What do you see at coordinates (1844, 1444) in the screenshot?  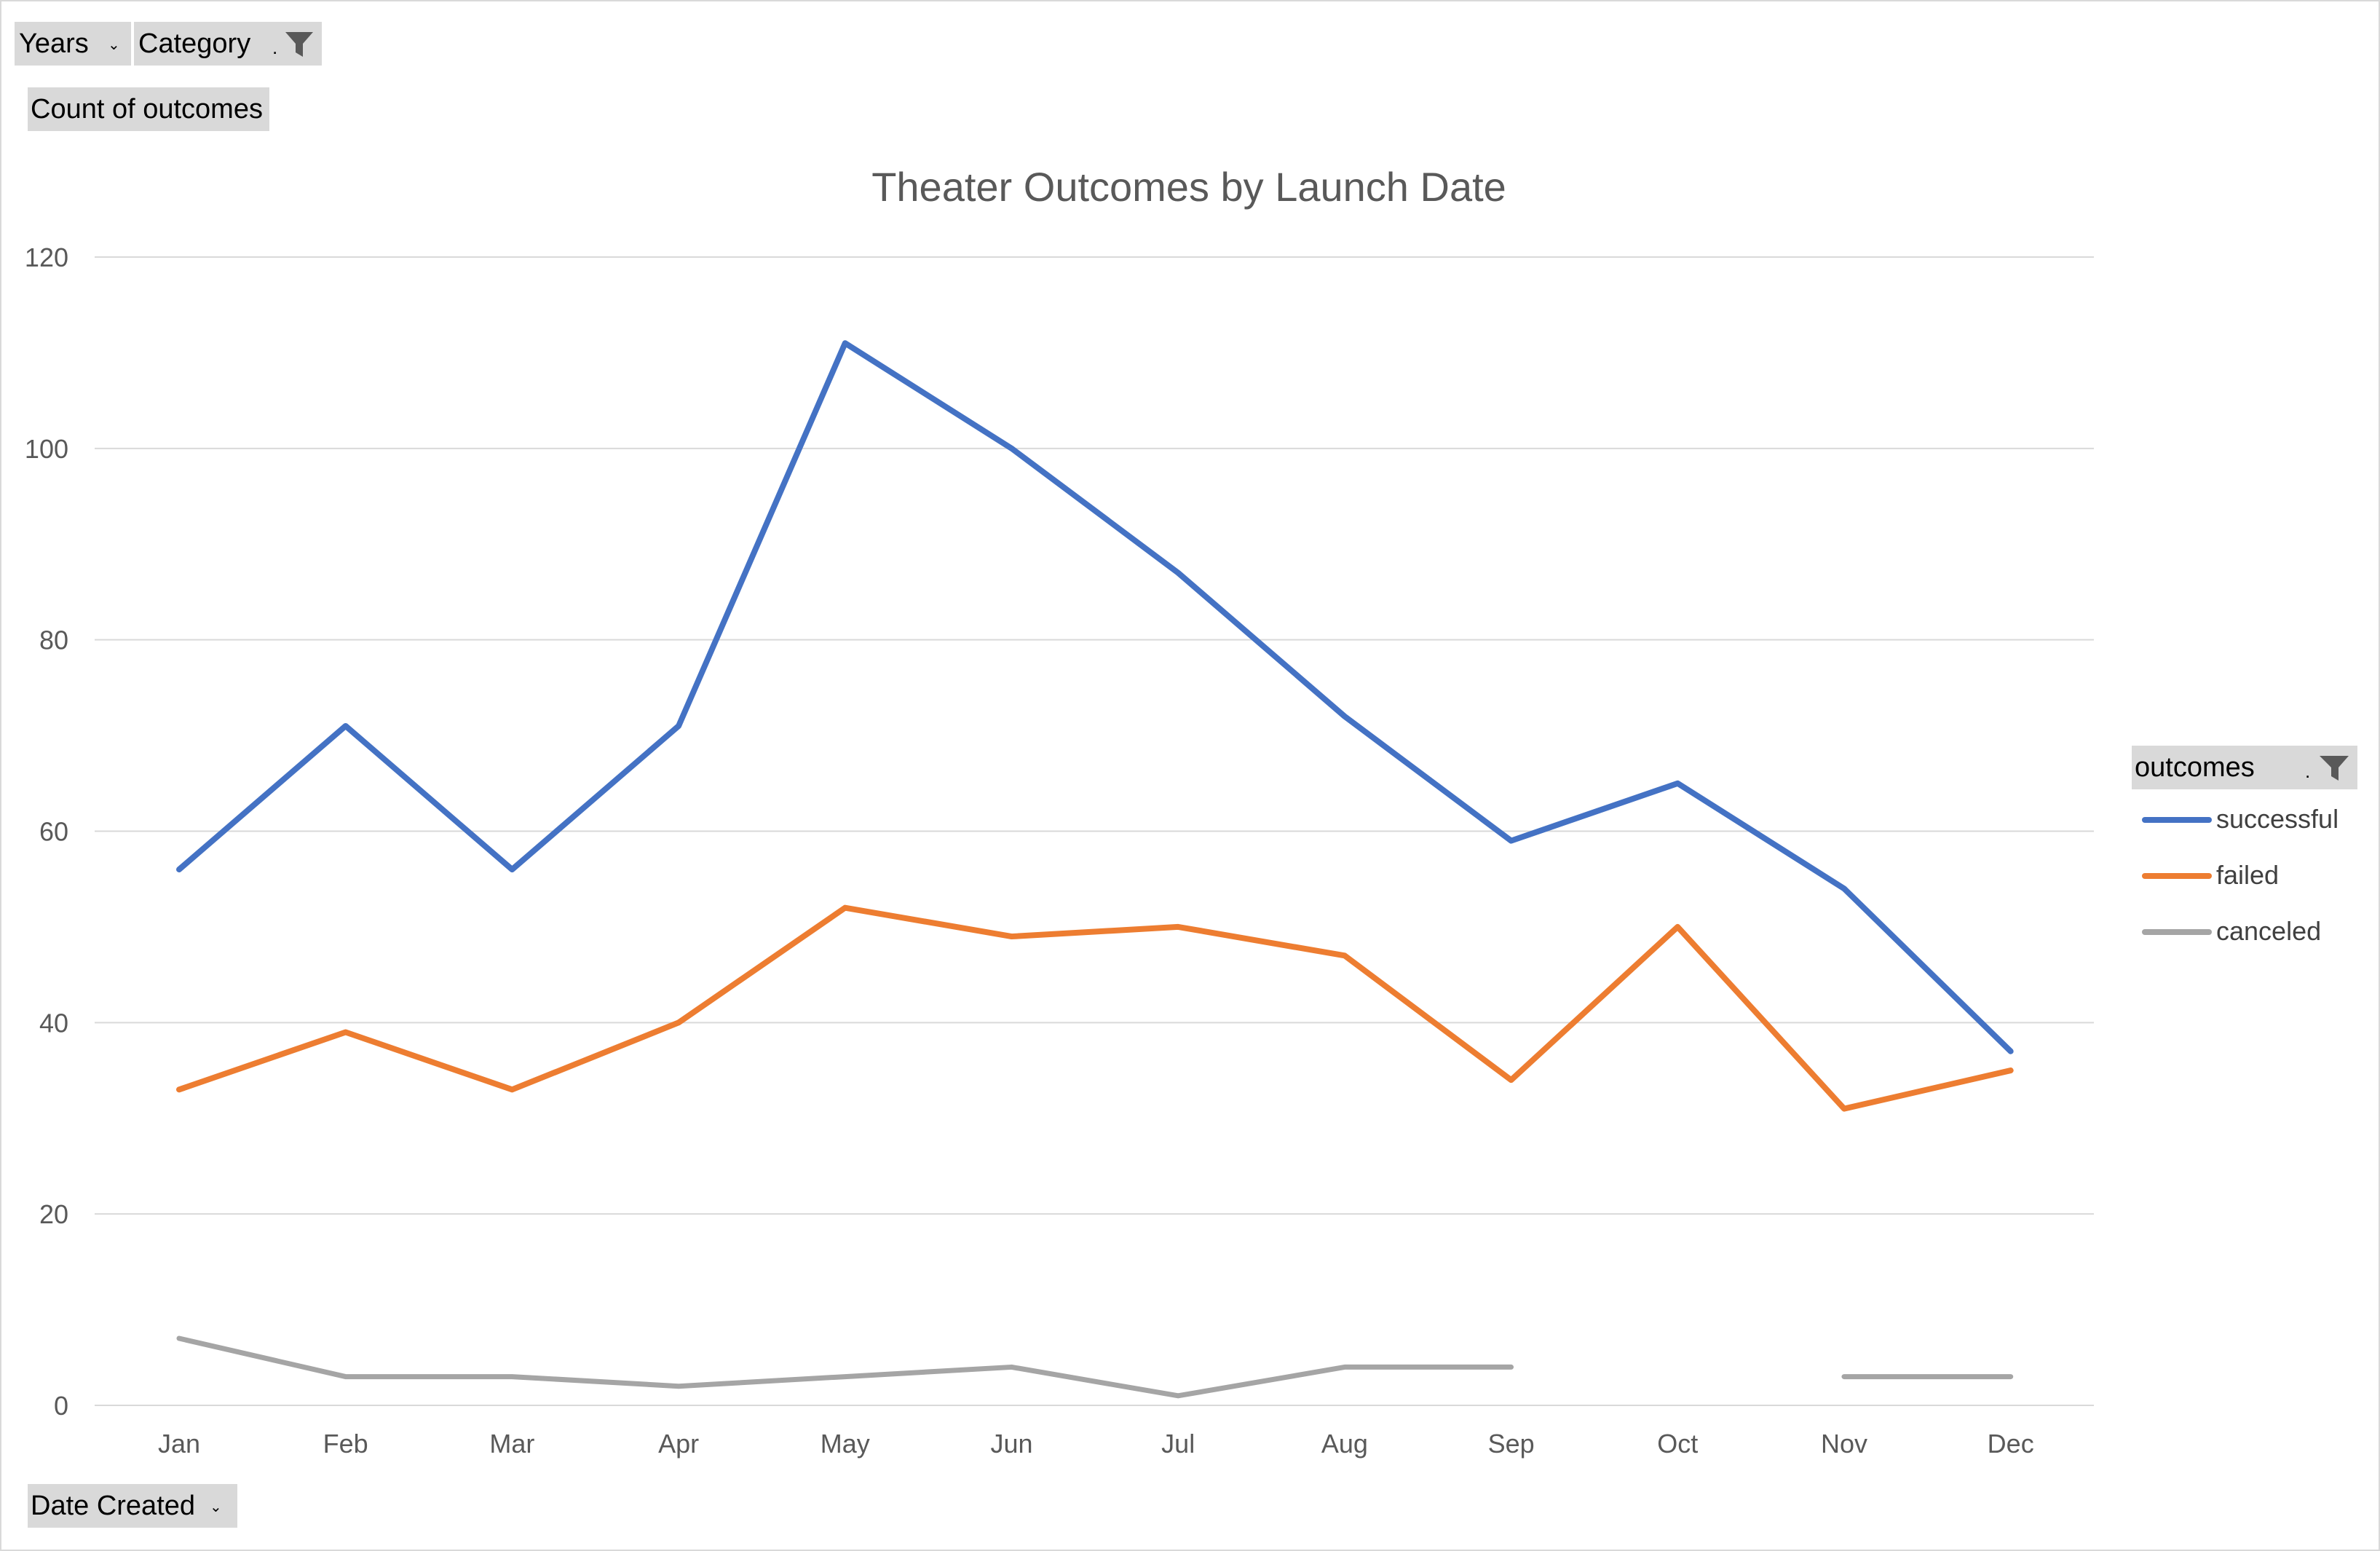 I see `x-tick-label: Nov` at bounding box center [1844, 1444].